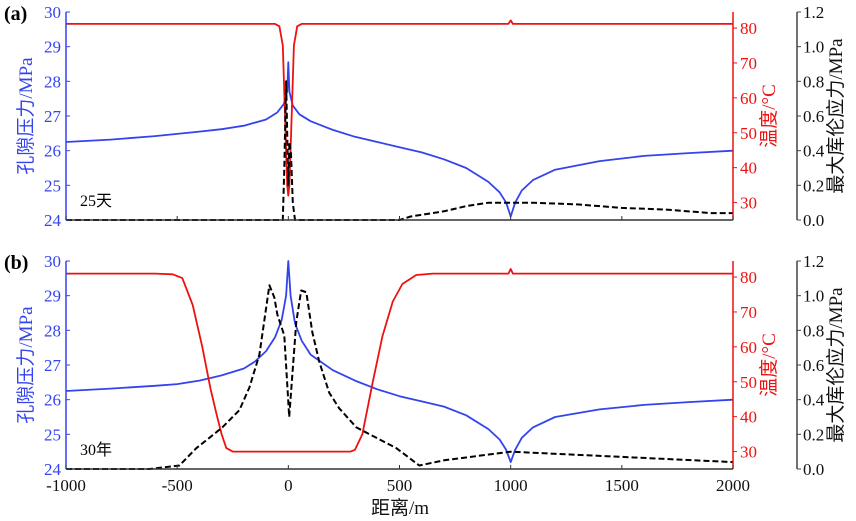 This screenshot has width=856, height=521. Describe the element at coordinates (813, 296) in the screenshot. I see `panel-b-stress-tick-label: 1.0` at that location.